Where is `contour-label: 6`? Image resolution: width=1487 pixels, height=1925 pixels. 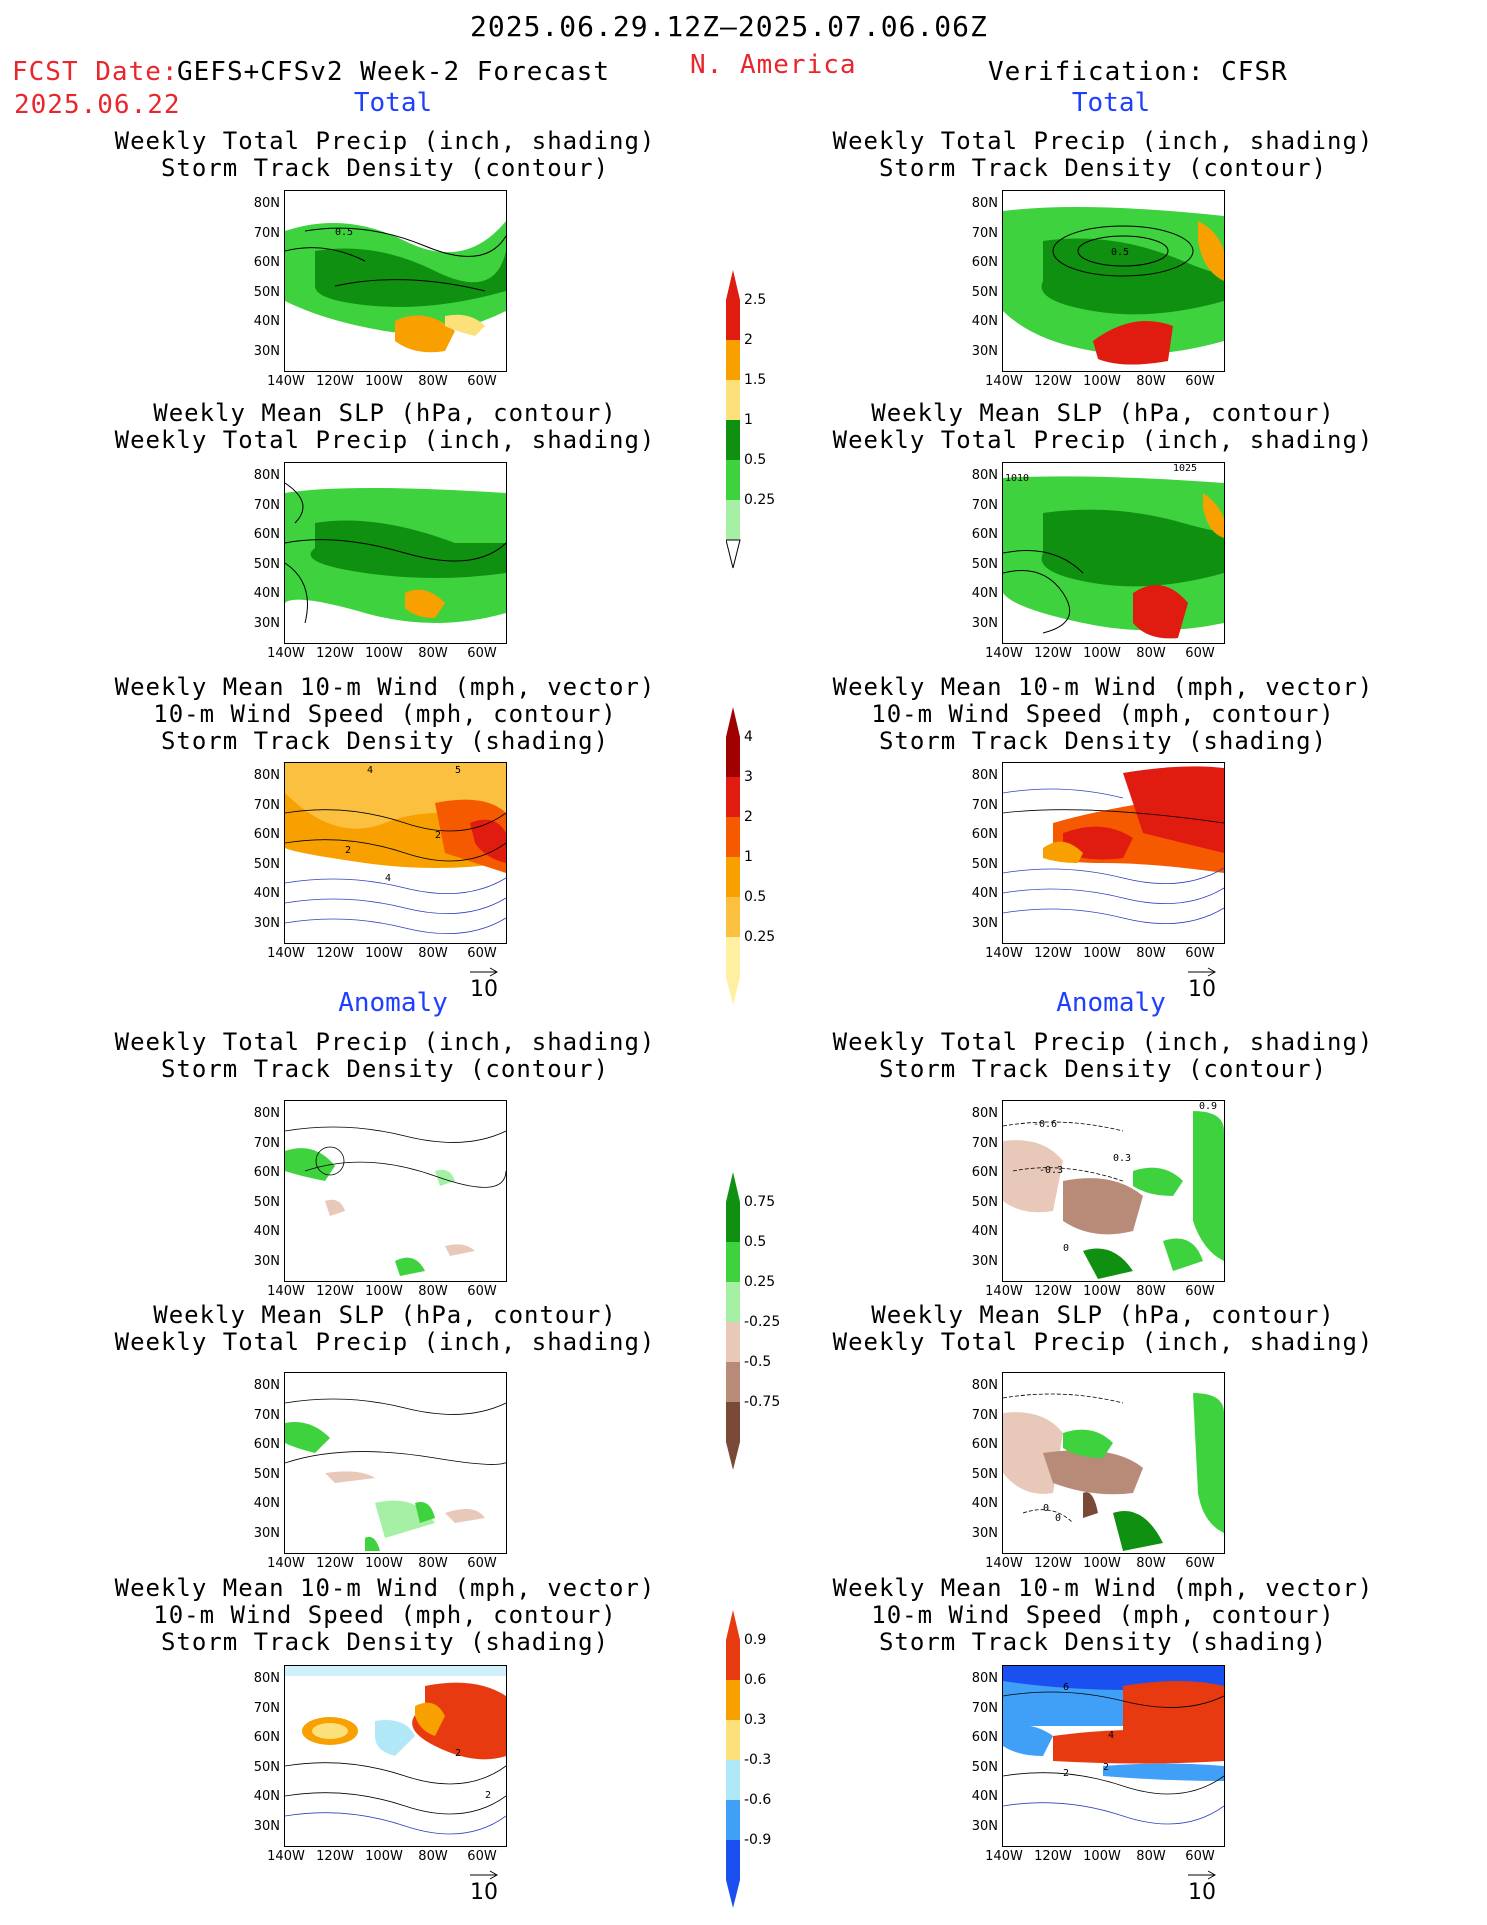 contour-label: 6 is located at coordinates (1066, 1687).